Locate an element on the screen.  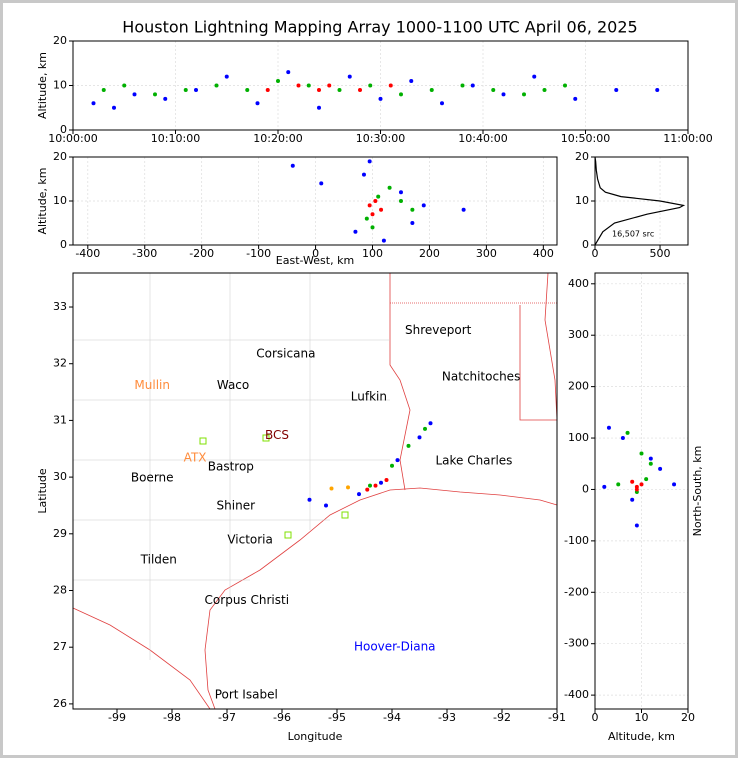
altitude-profile is located at coordinates (640, 201).